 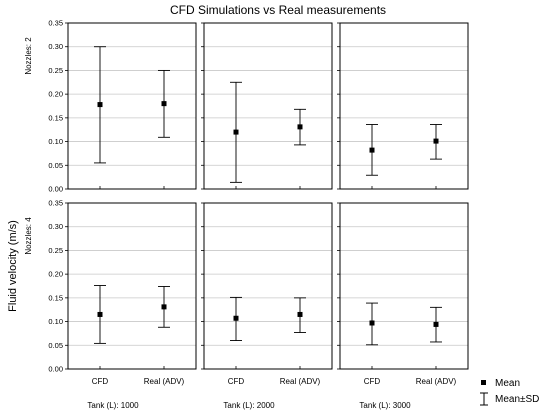 I want to click on legend-mean-marker, so click(x=483, y=382).